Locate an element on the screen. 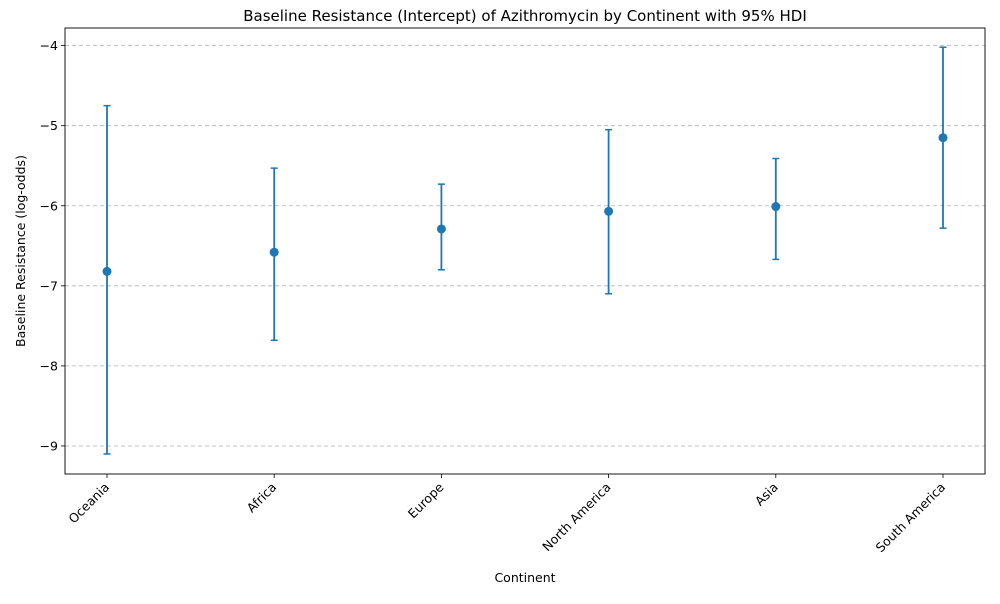 The width and height of the screenshot is (1000, 604). x-axis-label: Continent is located at coordinates (524, 577).